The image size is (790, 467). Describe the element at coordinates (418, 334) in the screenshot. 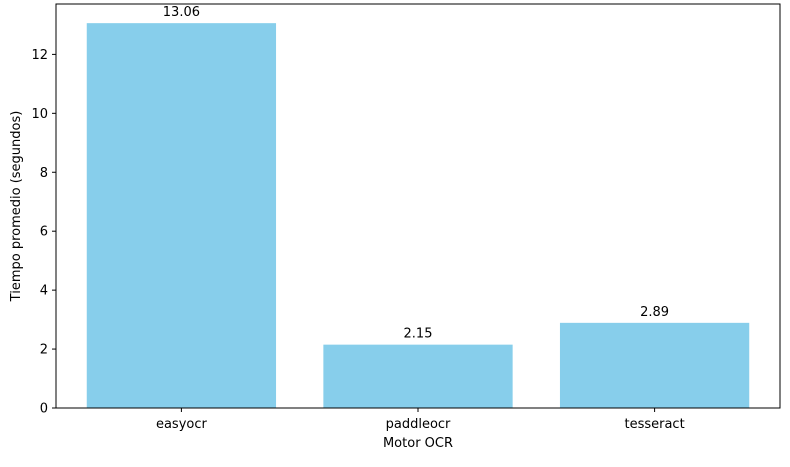

I see `data-label-paddleocr: 2.15` at that location.